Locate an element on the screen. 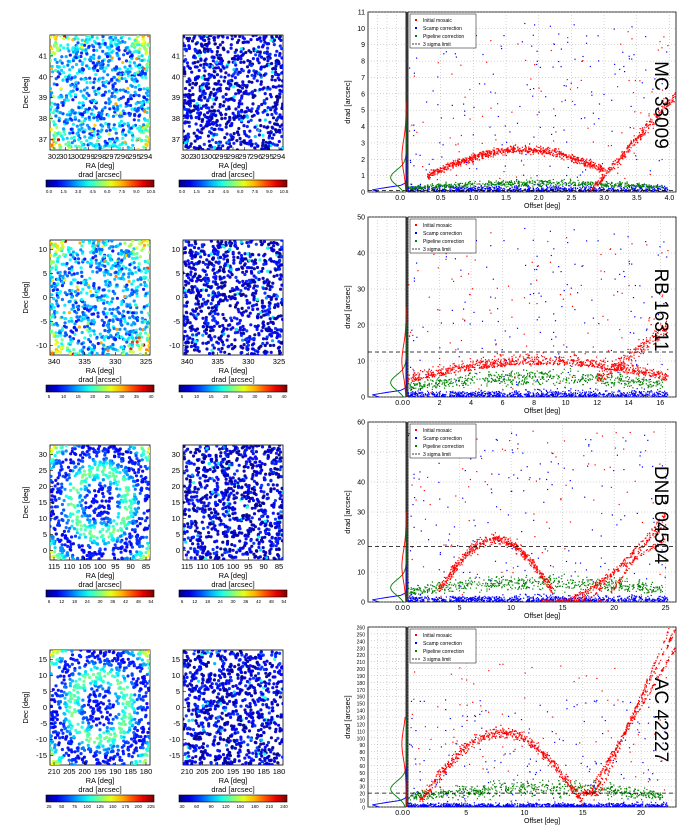 The width and height of the screenshot is (690, 839). map-xtick-label: 302 is located at coordinates (54, 156).